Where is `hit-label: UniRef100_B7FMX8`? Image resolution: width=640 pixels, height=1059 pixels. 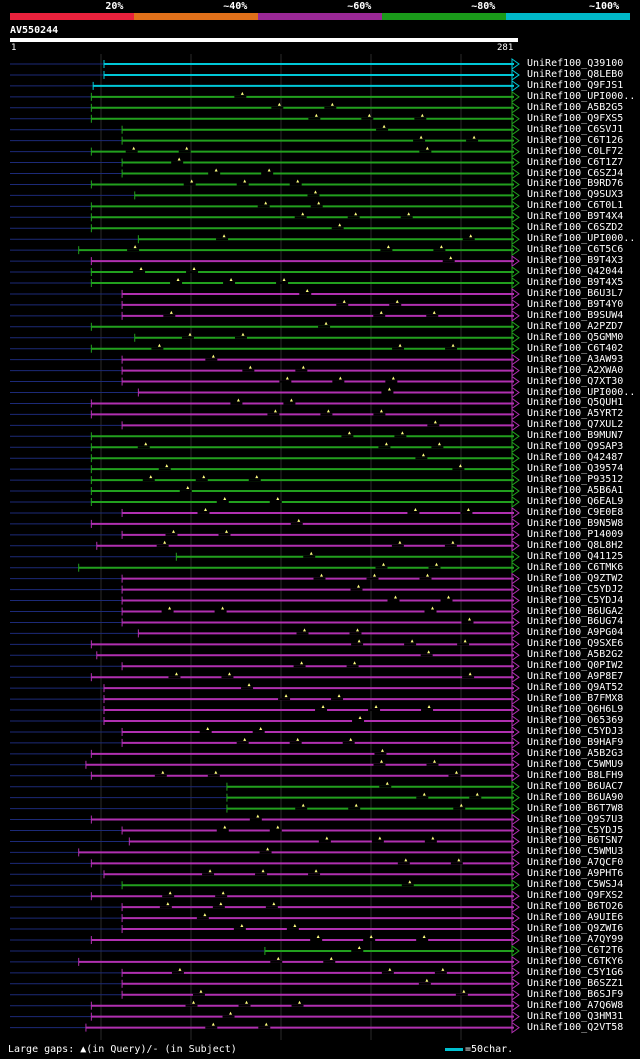 hit-label: UniRef100_B7FMX8 is located at coordinates (575, 699).